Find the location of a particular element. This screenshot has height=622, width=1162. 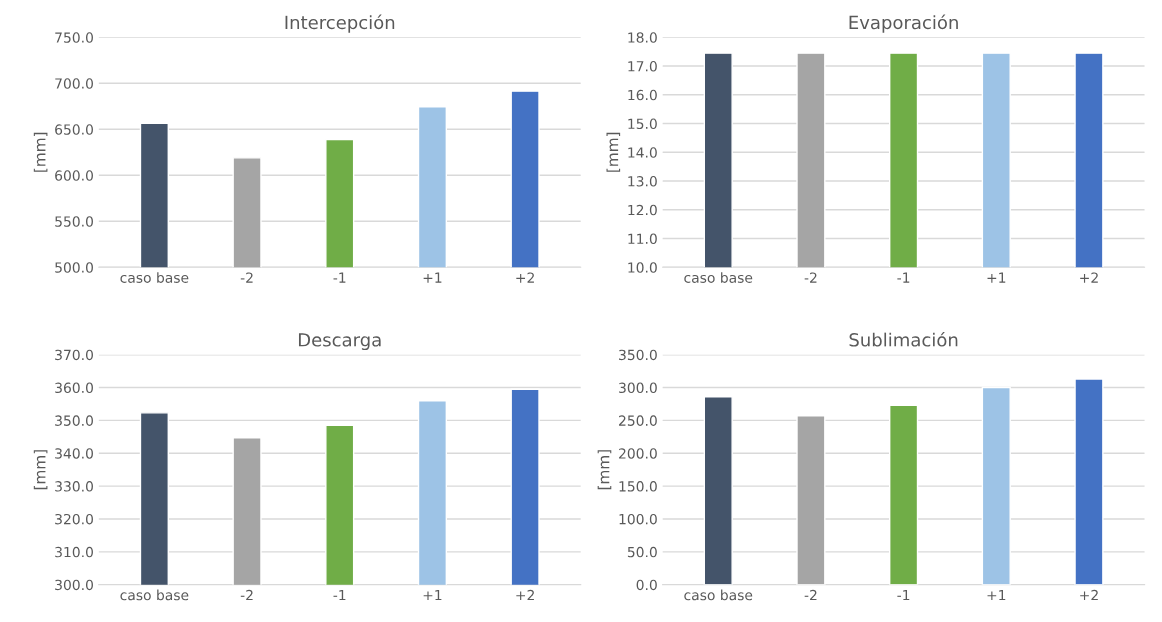

y-tick-label: 330.0 is located at coordinates (74, 486).